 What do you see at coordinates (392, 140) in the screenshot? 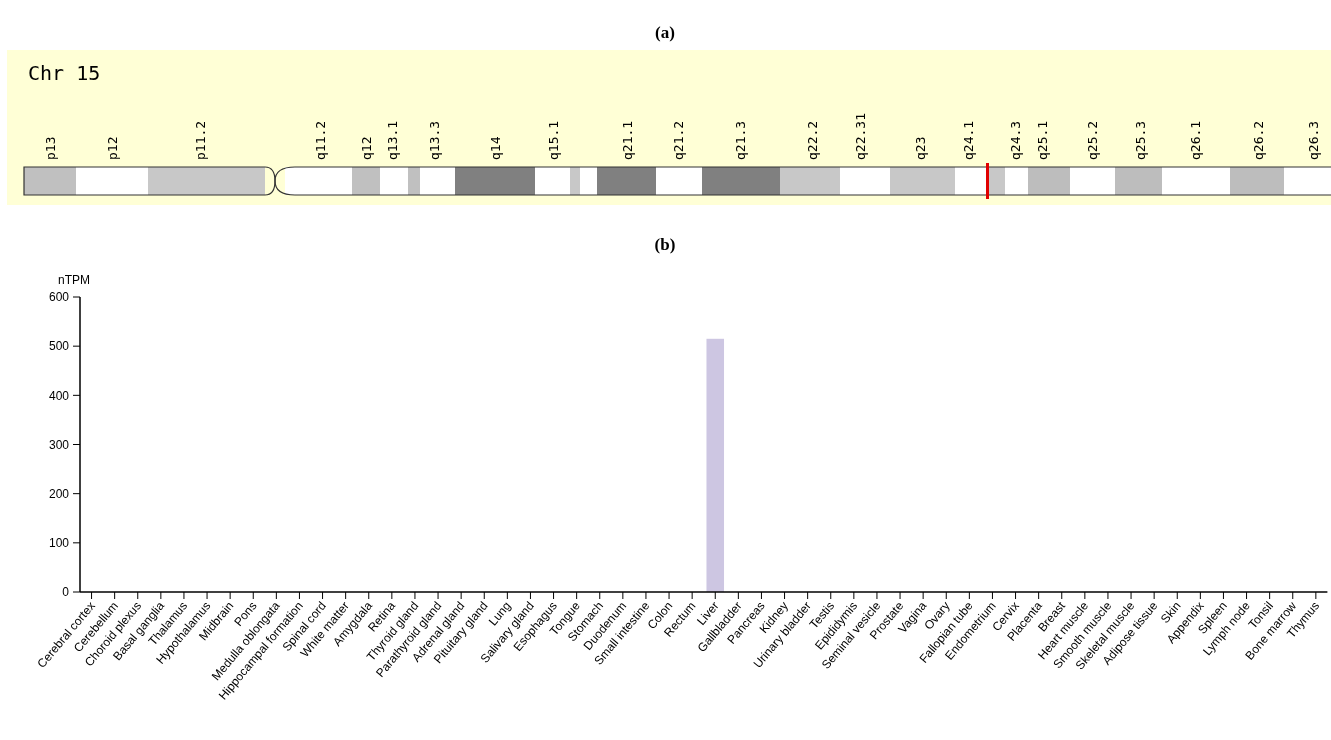
I see `text: q13.1` at bounding box center [392, 140].